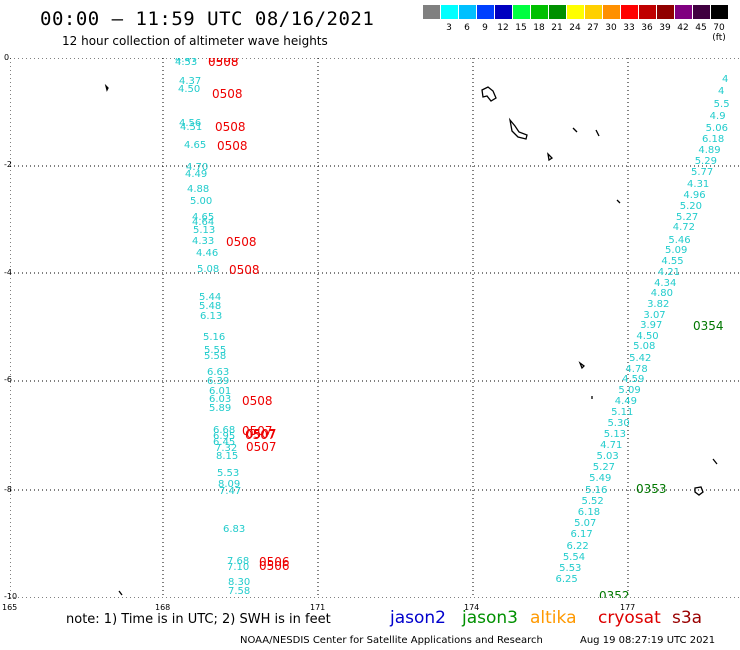 This screenshot has height=650, width=740. Describe the element at coordinates (196, 174) in the screenshot. I see `swh-label: 4.49` at that location.